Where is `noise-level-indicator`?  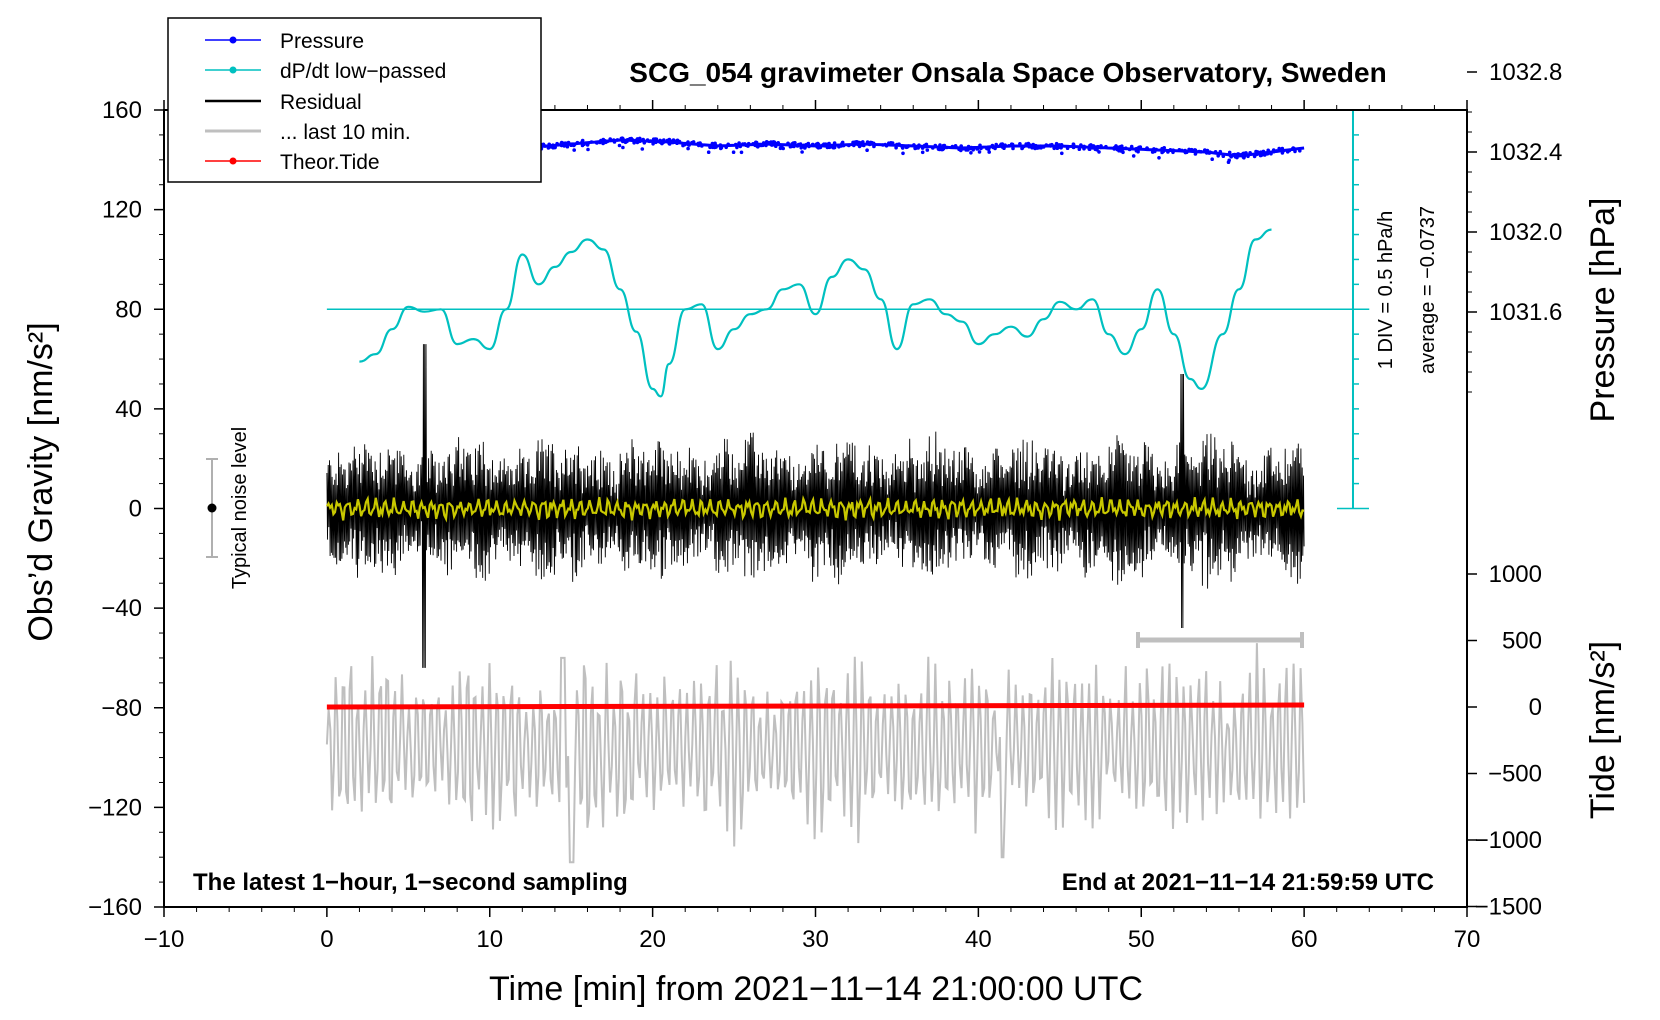
noise-level-indicator is located at coordinates (212, 508).